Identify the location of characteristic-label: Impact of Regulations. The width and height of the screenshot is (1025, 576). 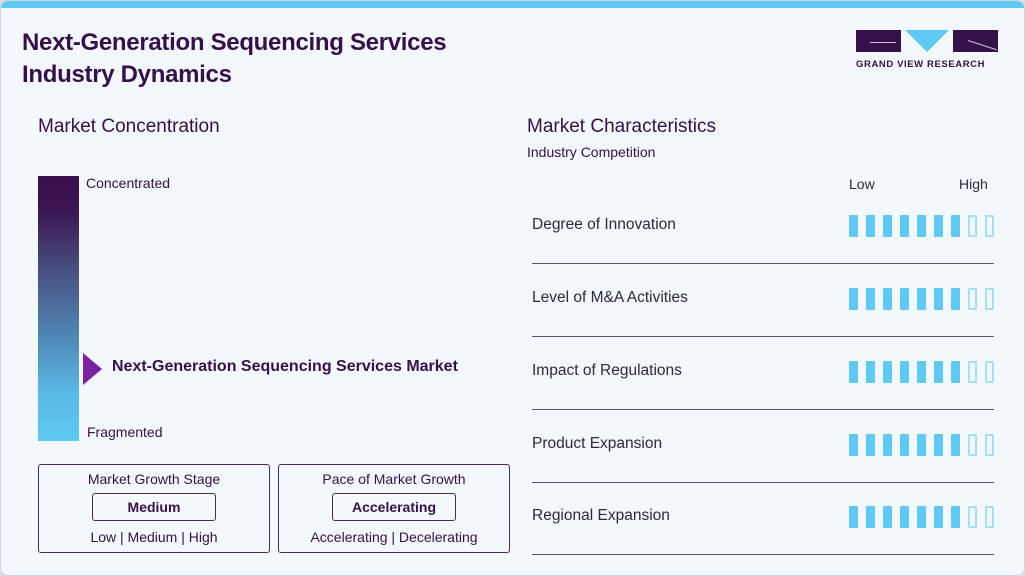
(607, 370).